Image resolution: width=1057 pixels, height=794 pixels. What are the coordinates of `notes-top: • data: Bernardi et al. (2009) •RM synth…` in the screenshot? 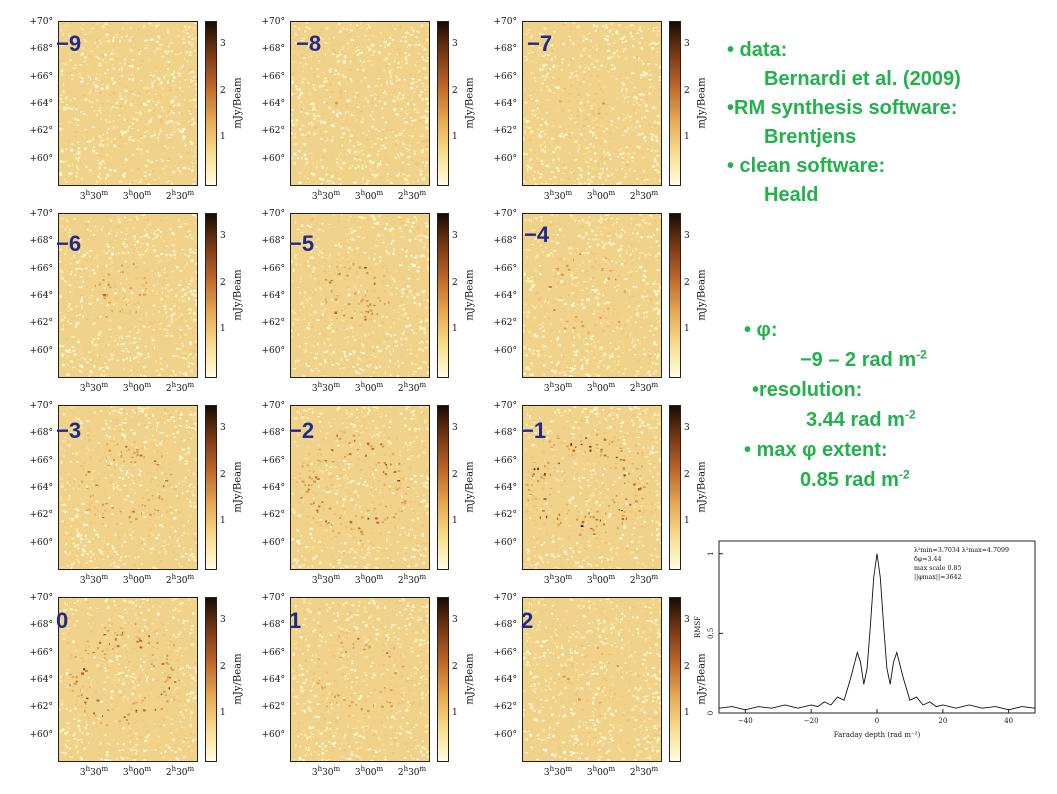 It's located at (844, 123).